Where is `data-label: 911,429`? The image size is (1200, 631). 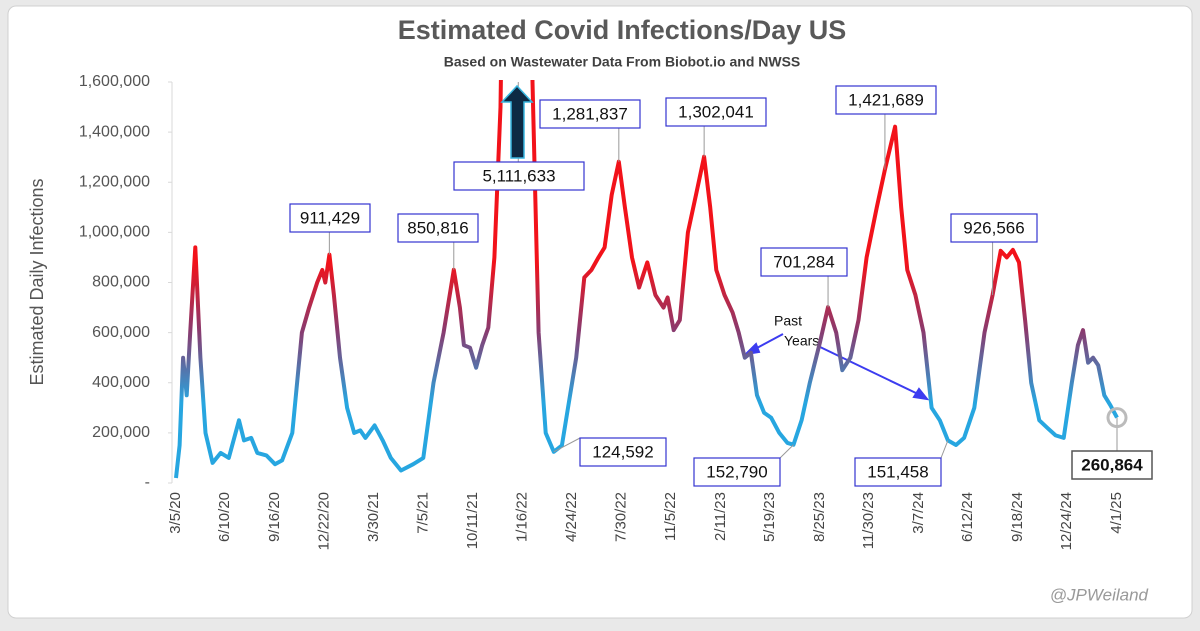 data-label: 911,429 is located at coordinates (330, 217).